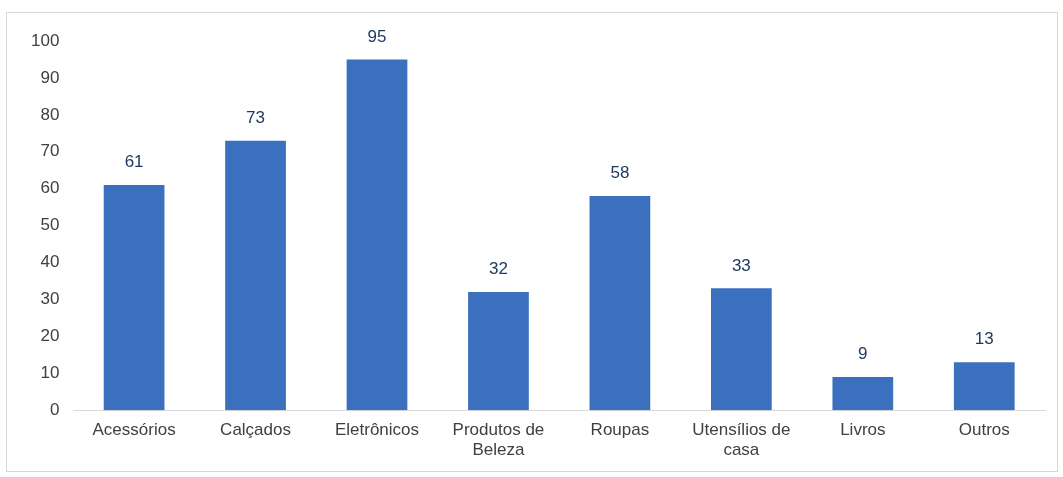  I want to click on data-label: 95, so click(377, 36).